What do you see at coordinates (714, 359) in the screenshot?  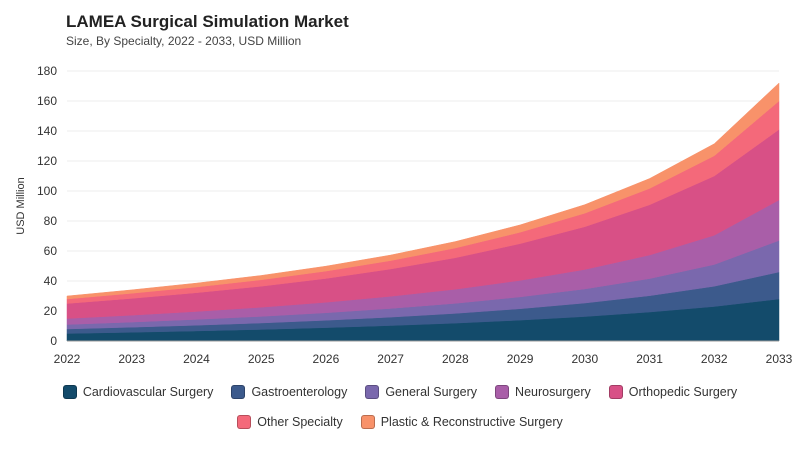 I see `x-tick-label: 2032` at bounding box center [714, 359].